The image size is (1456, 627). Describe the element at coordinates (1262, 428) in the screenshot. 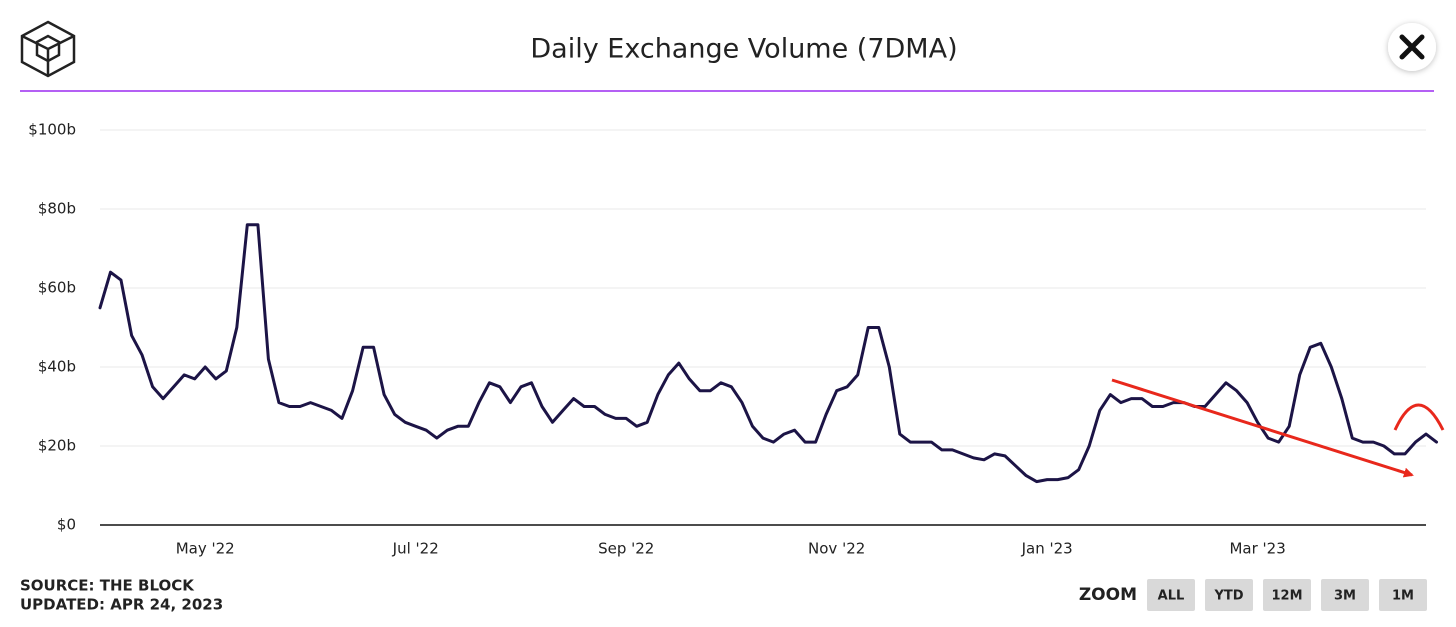

I see `trend-arrow` at that location.